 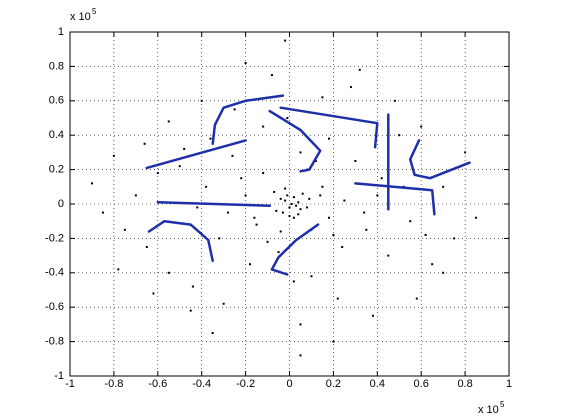 I want to click on y-tick-label: -0.4, so click(x=54, y=273).